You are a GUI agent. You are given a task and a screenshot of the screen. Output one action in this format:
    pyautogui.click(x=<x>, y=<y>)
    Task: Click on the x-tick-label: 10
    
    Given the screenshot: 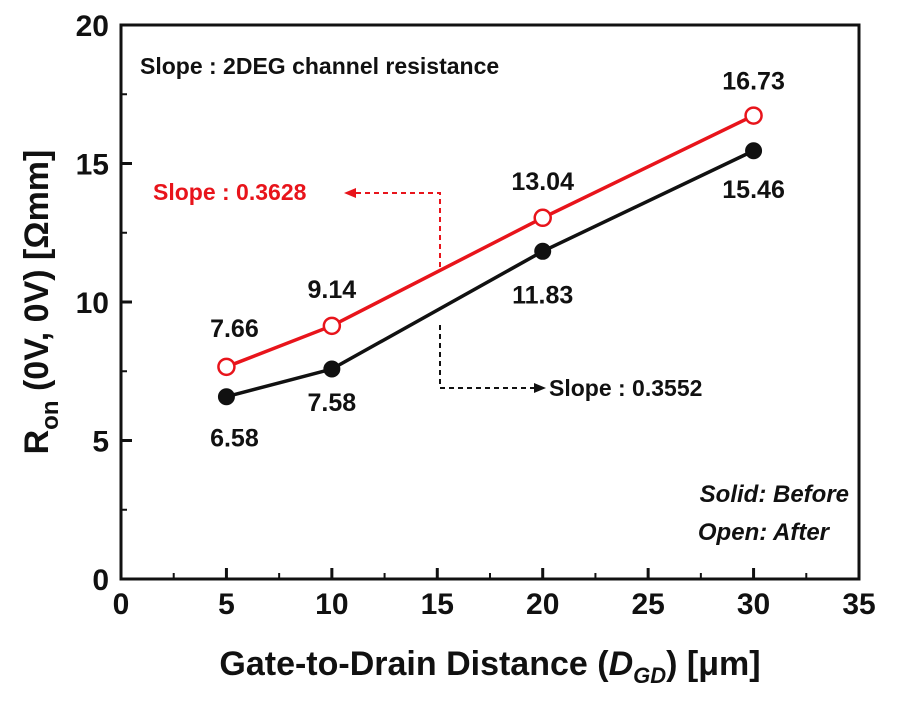 What is the action you would take?
    pyautogui.click(x=331, y=604)
    